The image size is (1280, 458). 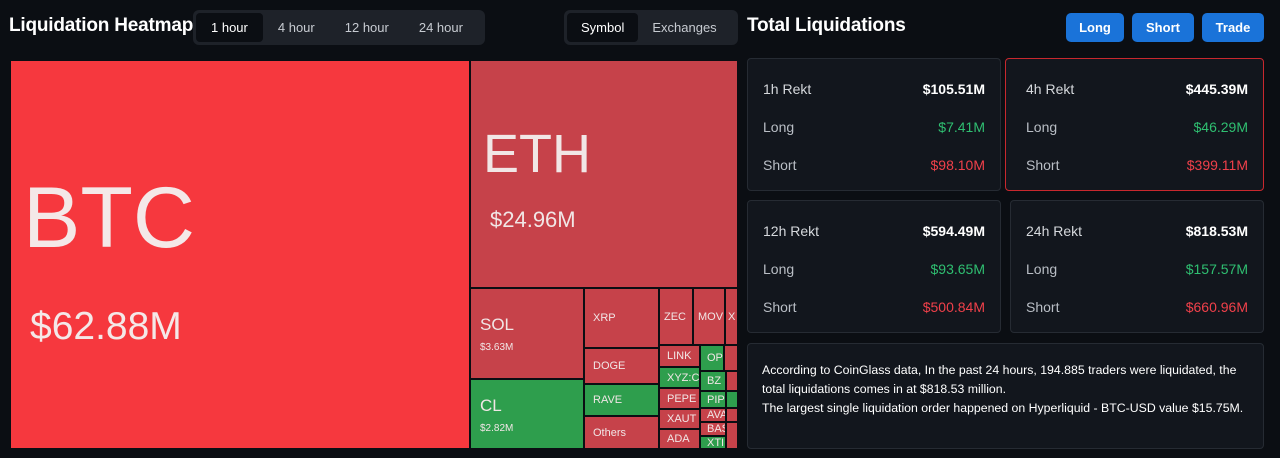 I want to click on tile-symbol: ETH, so click(x=537, y=154).